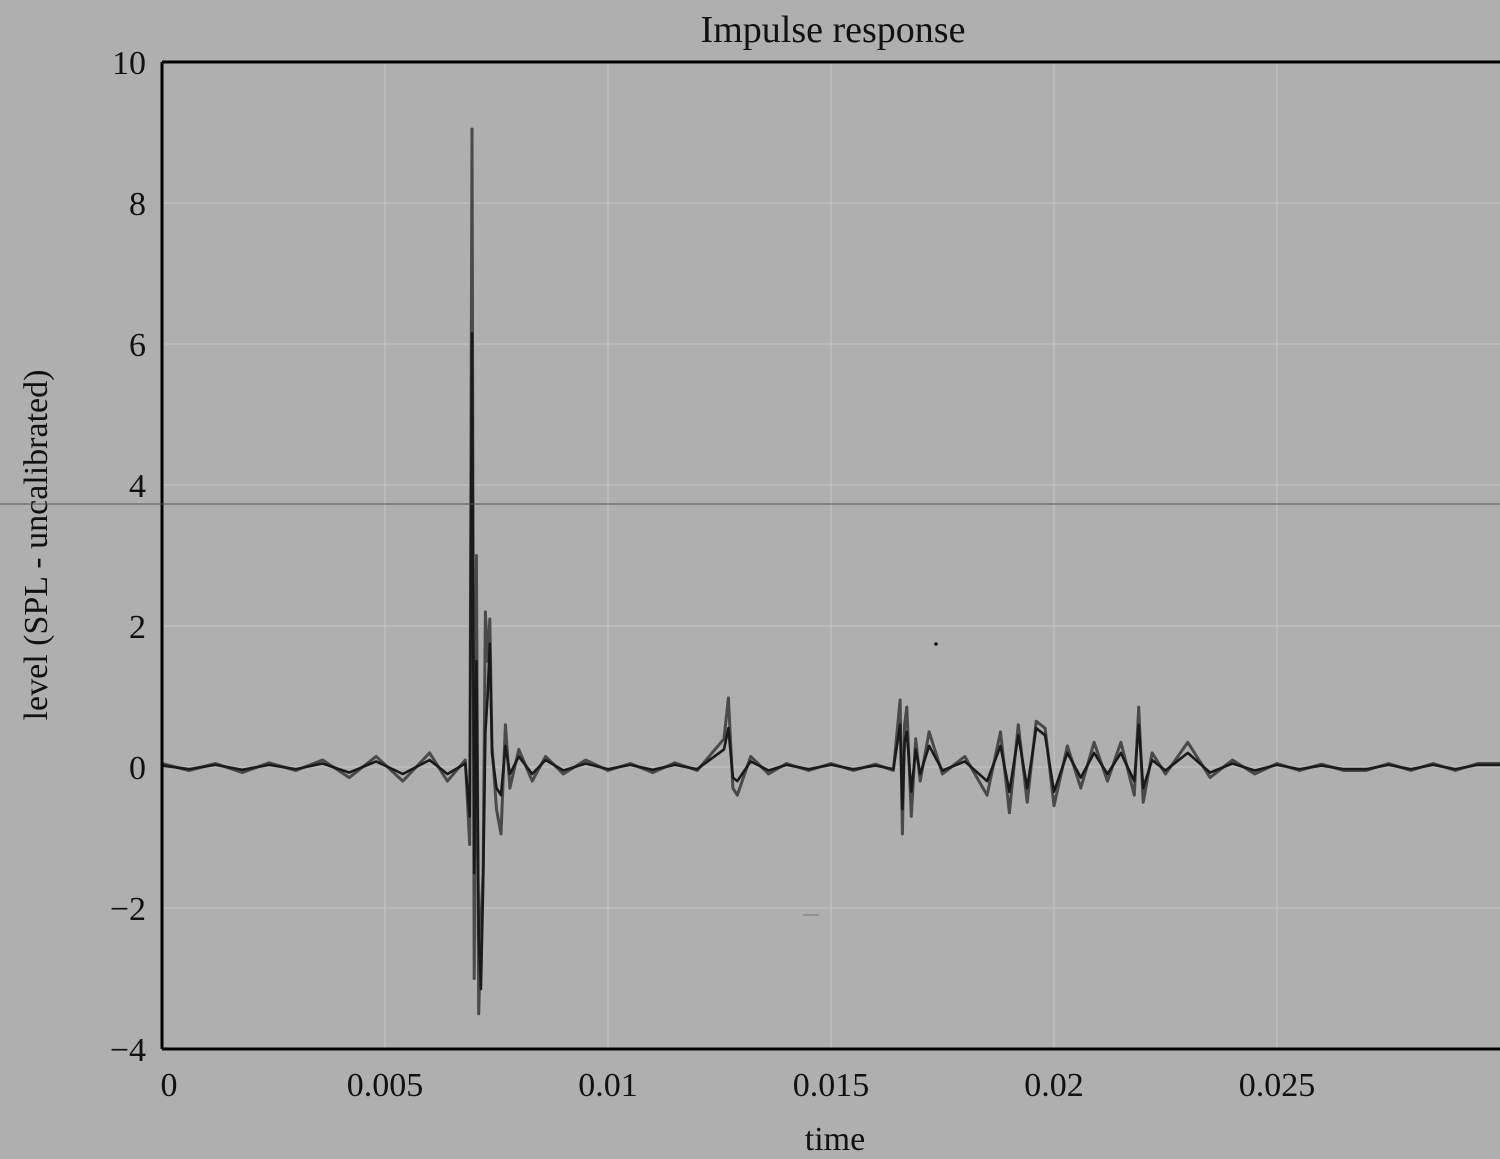  What do you see at coordinates (137, 768) in the screenshot?
I see `y-tick-label: 0` at bounding box center [137, 768].